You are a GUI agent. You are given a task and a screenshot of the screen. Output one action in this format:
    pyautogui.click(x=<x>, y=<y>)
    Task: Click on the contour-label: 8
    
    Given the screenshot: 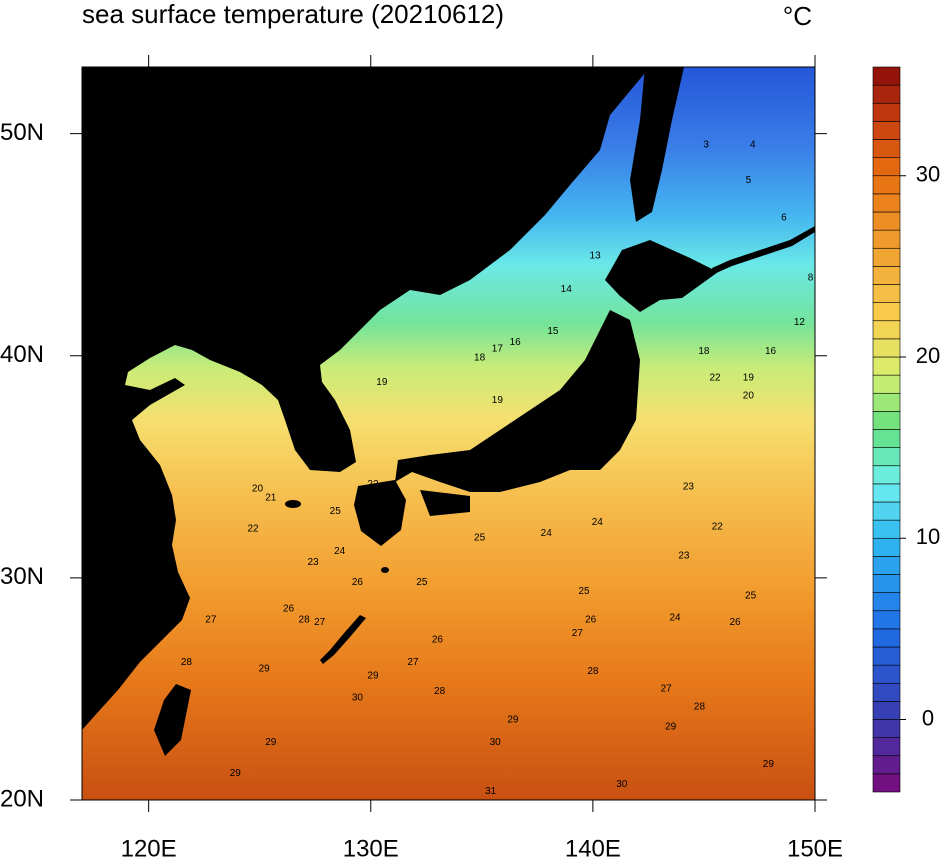 What is the action you would take?
    pyautogui.click(x=811, y=278)
    